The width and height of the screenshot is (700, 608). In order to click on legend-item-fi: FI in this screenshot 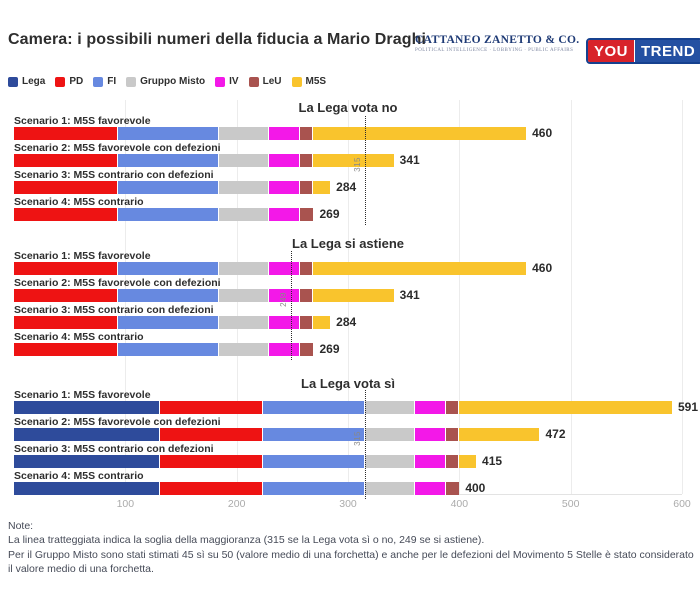, I will do `click(104, 81)`.